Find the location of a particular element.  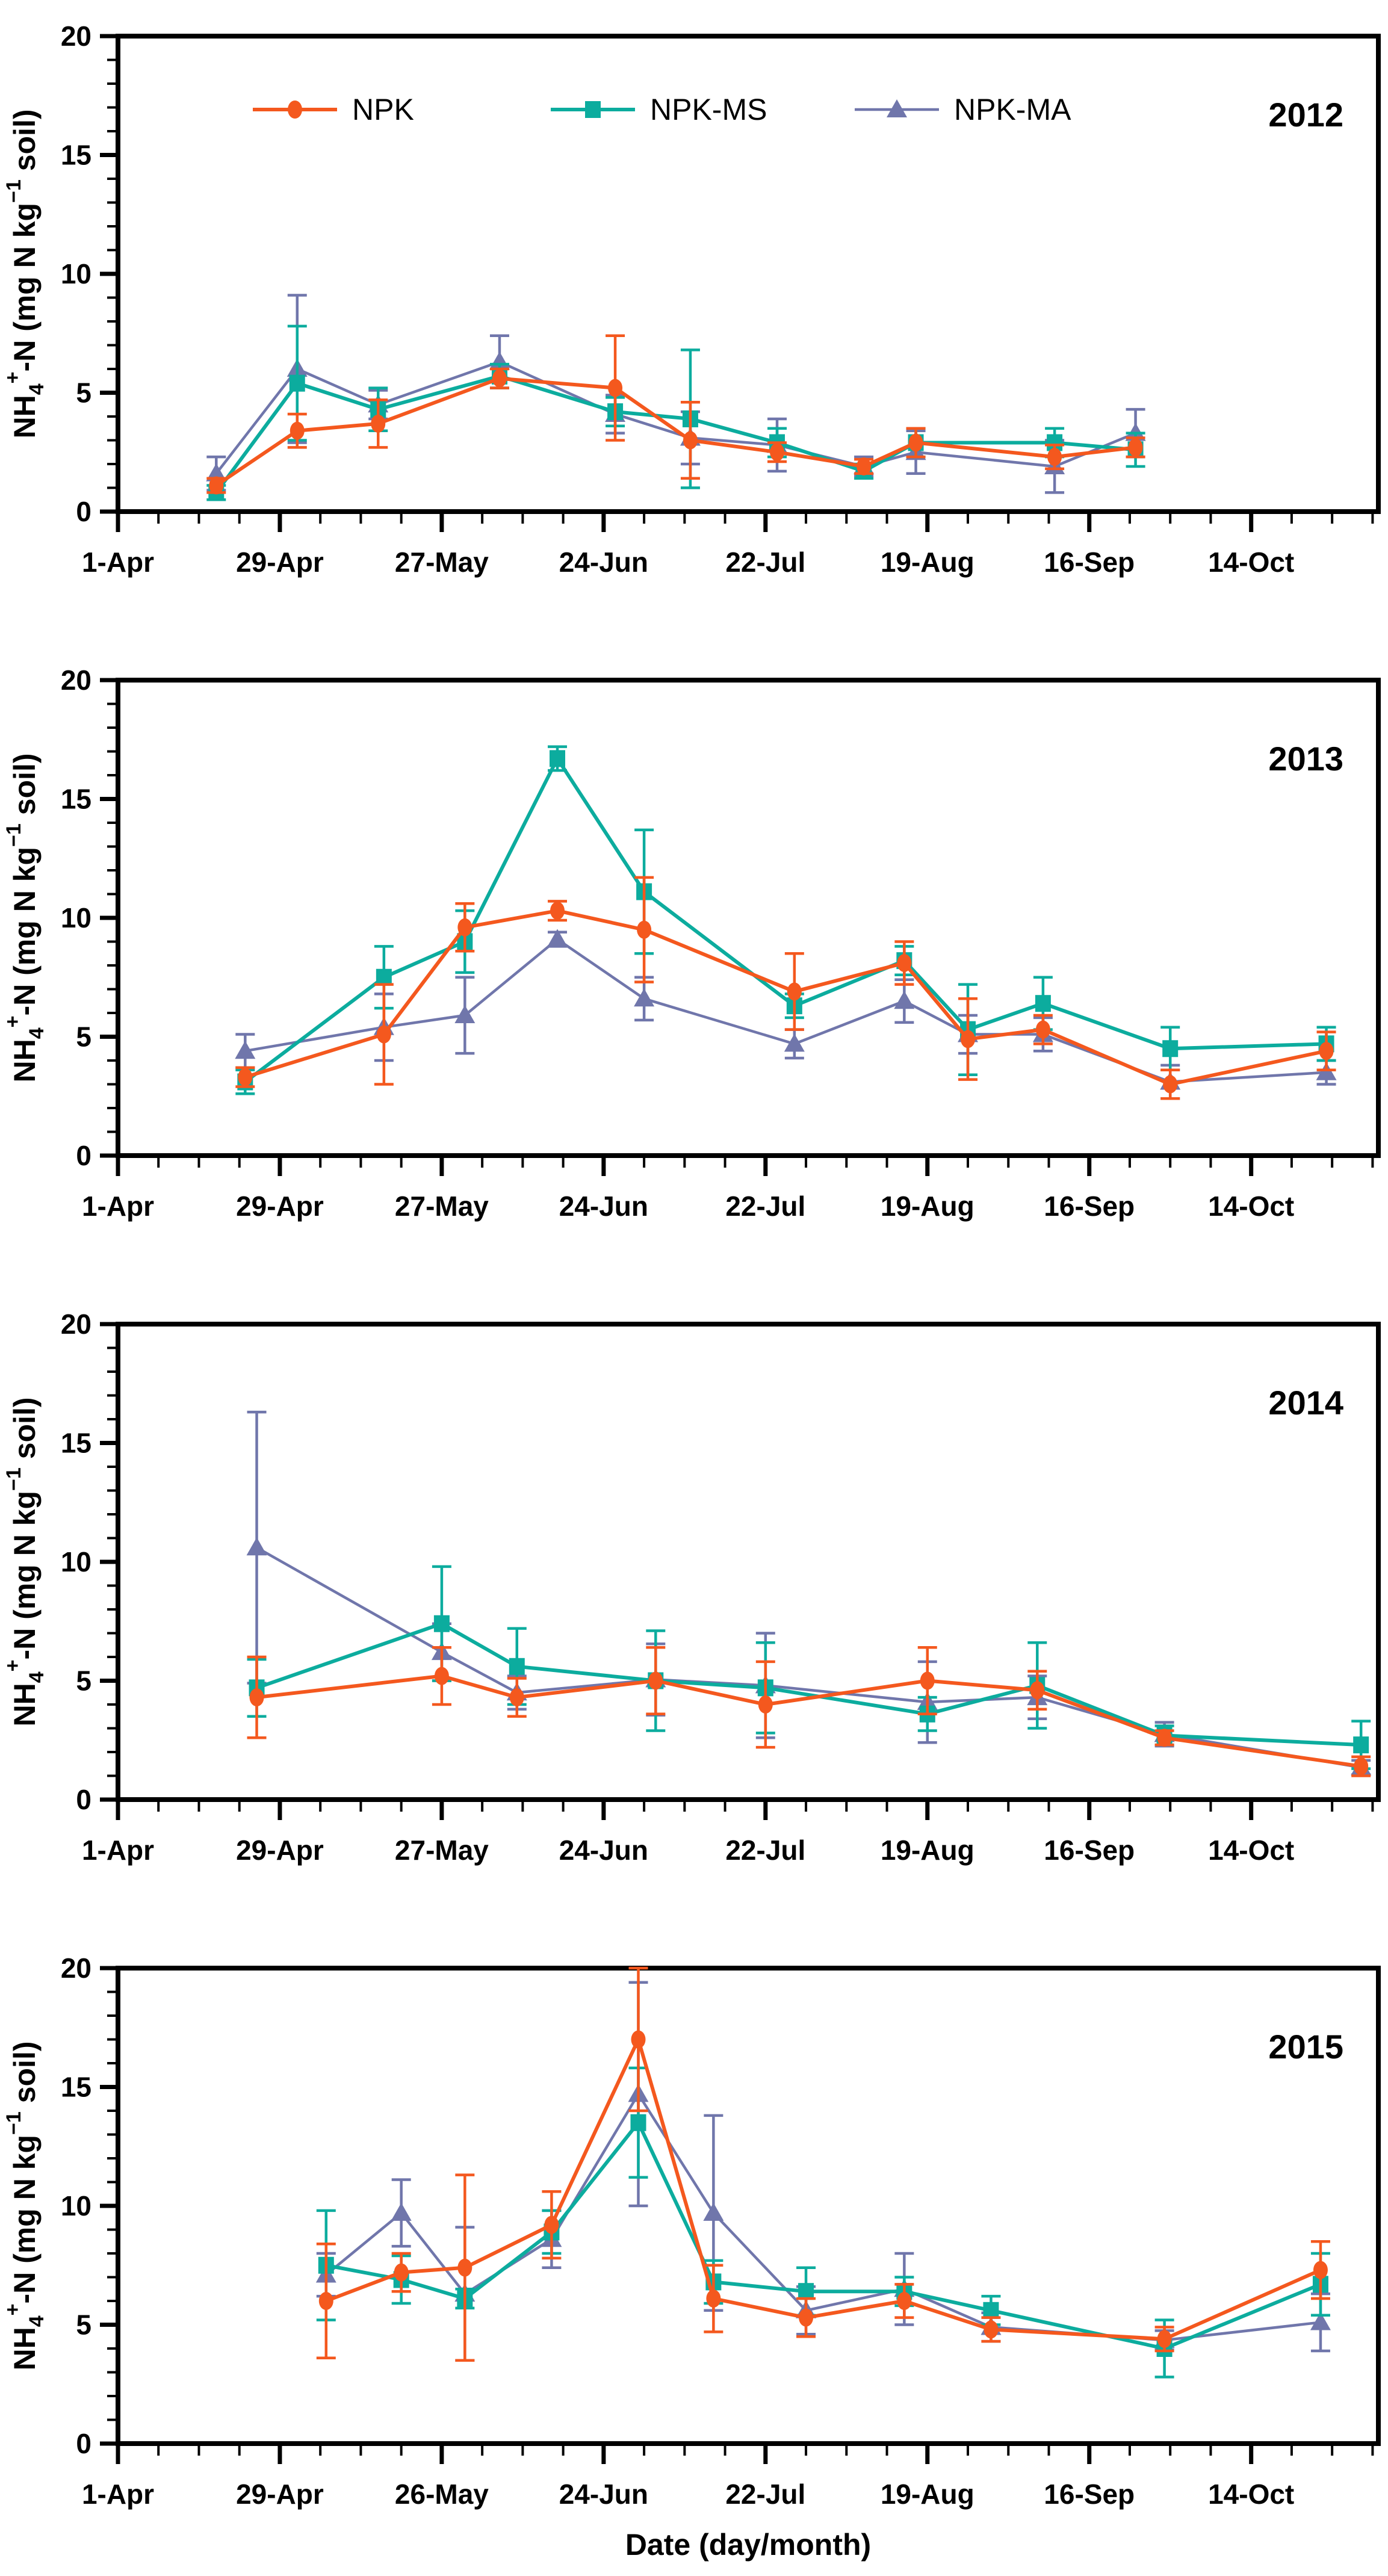

series-NPK is located at coordinates (823, 2164).